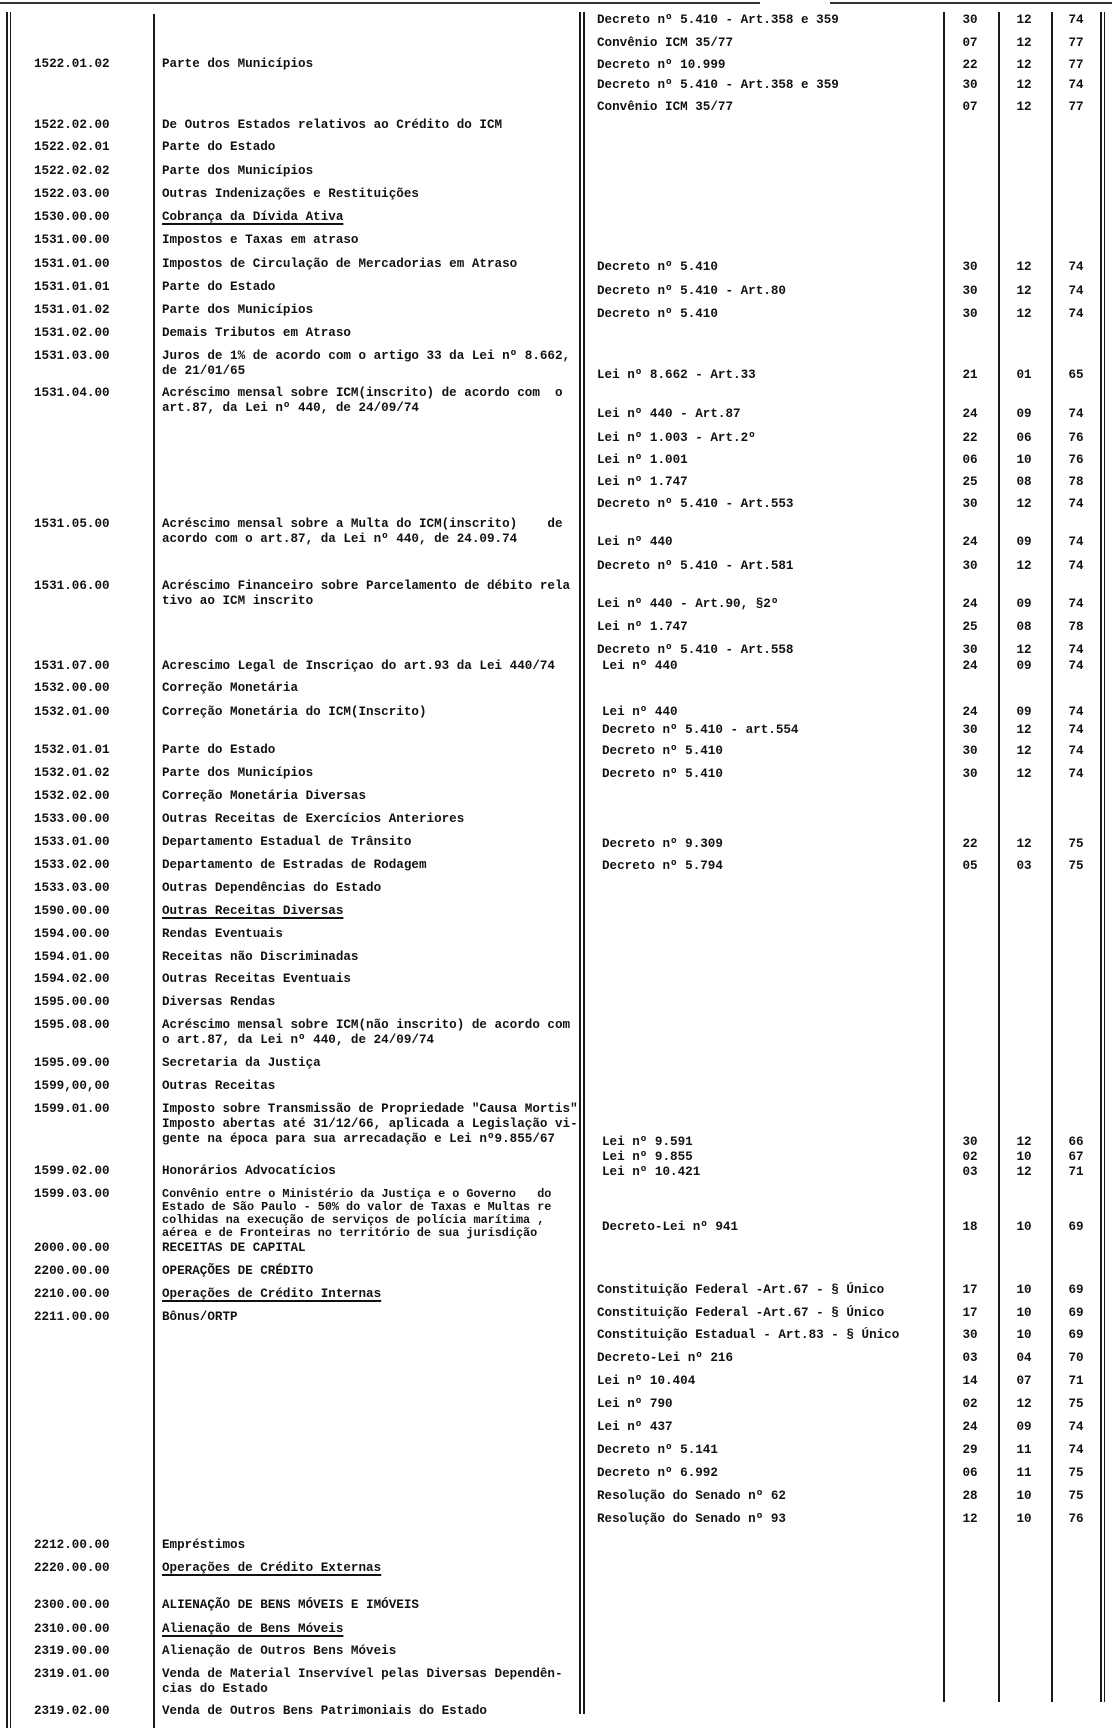  What do you see at coordinates (72, 712) in the screenshot?
I see `account-code: 1532.01.00` at bounding box center [72, 712].